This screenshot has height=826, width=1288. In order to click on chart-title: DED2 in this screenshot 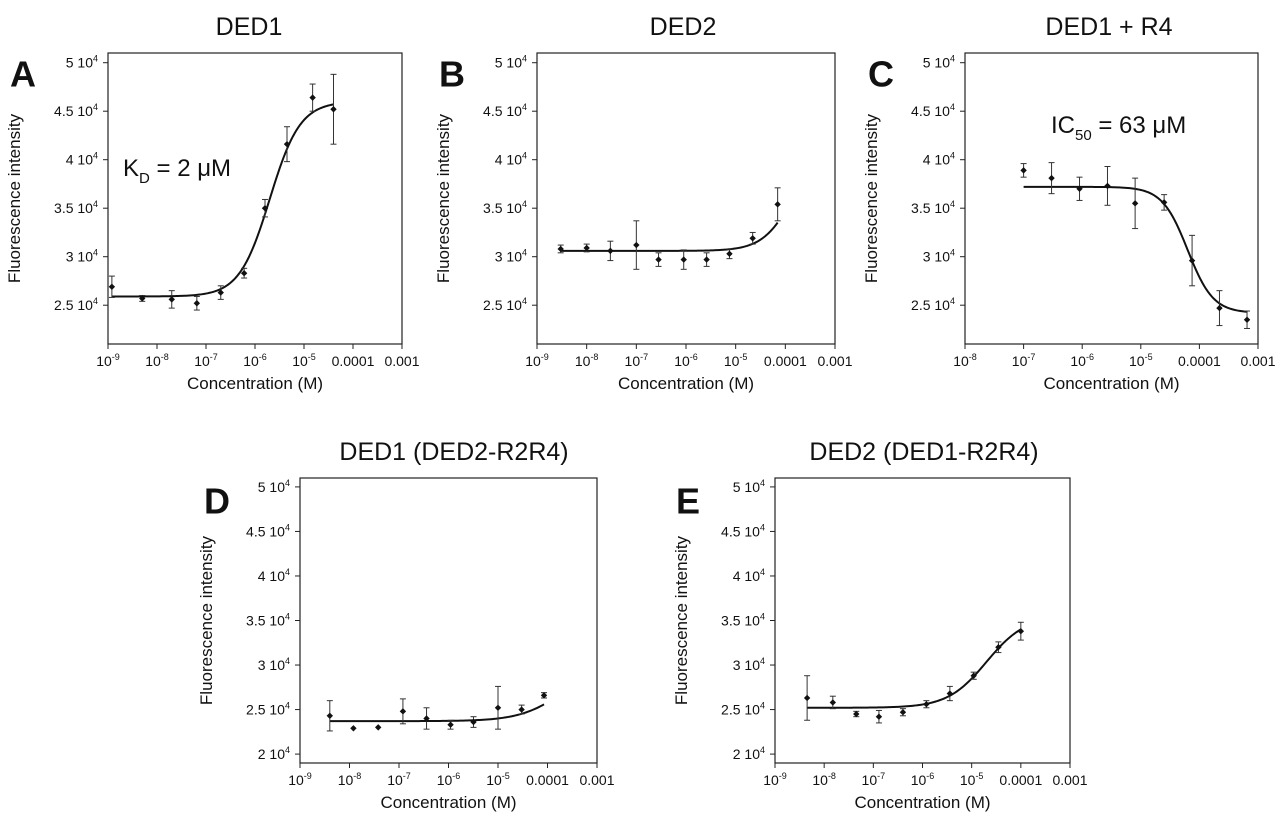, I will do `click(683, 27)`.